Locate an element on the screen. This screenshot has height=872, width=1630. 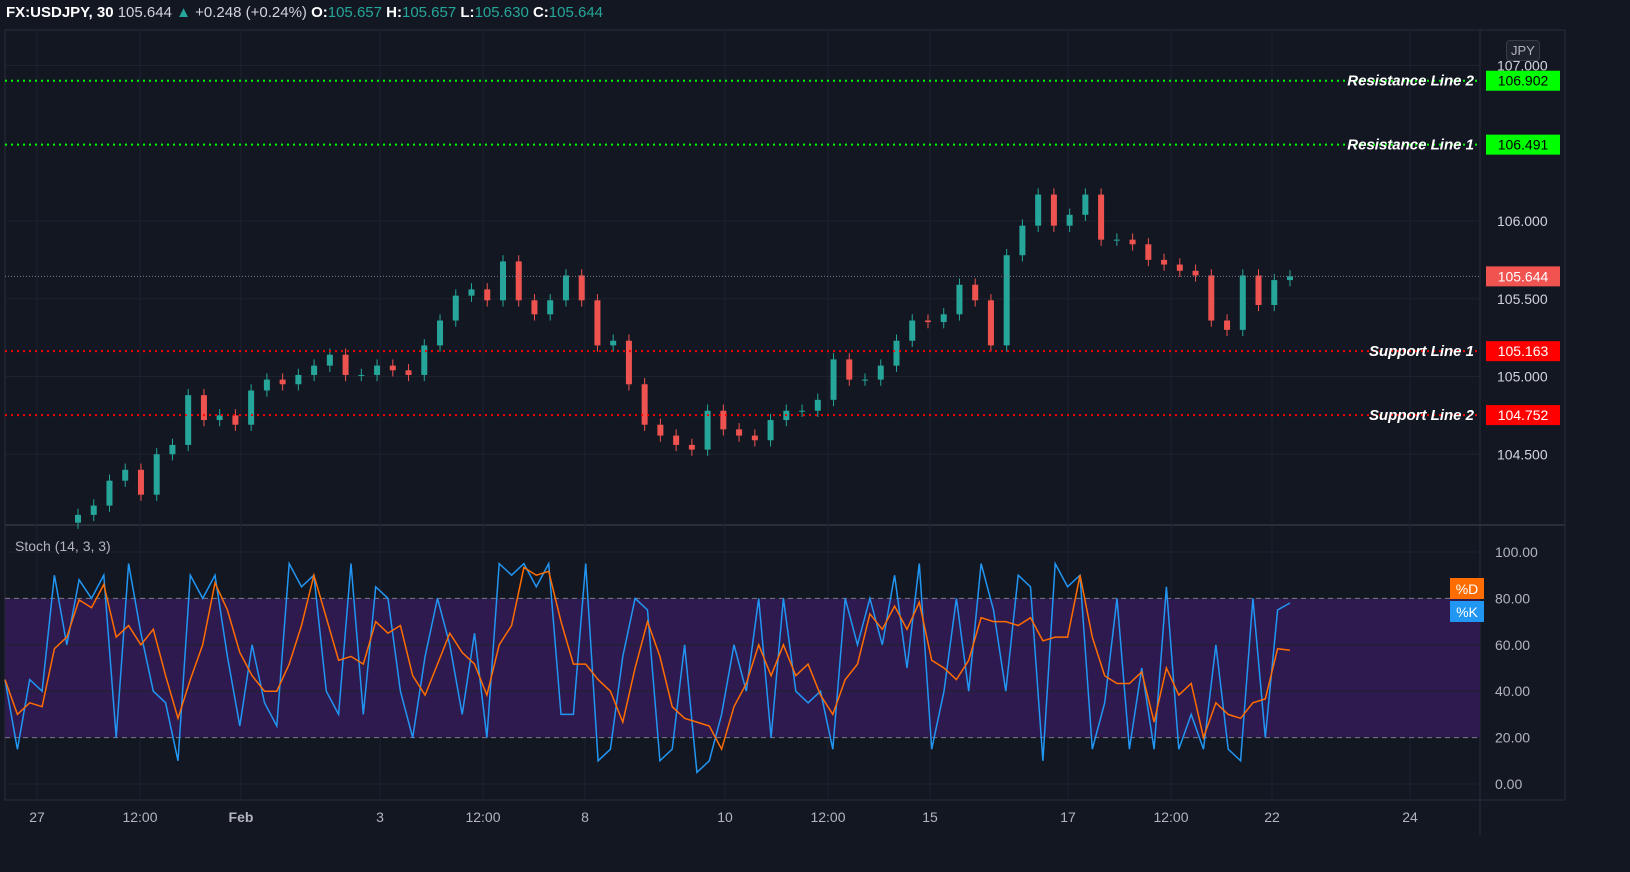
last-price: 105.644 is located at coordinates (144, 12).